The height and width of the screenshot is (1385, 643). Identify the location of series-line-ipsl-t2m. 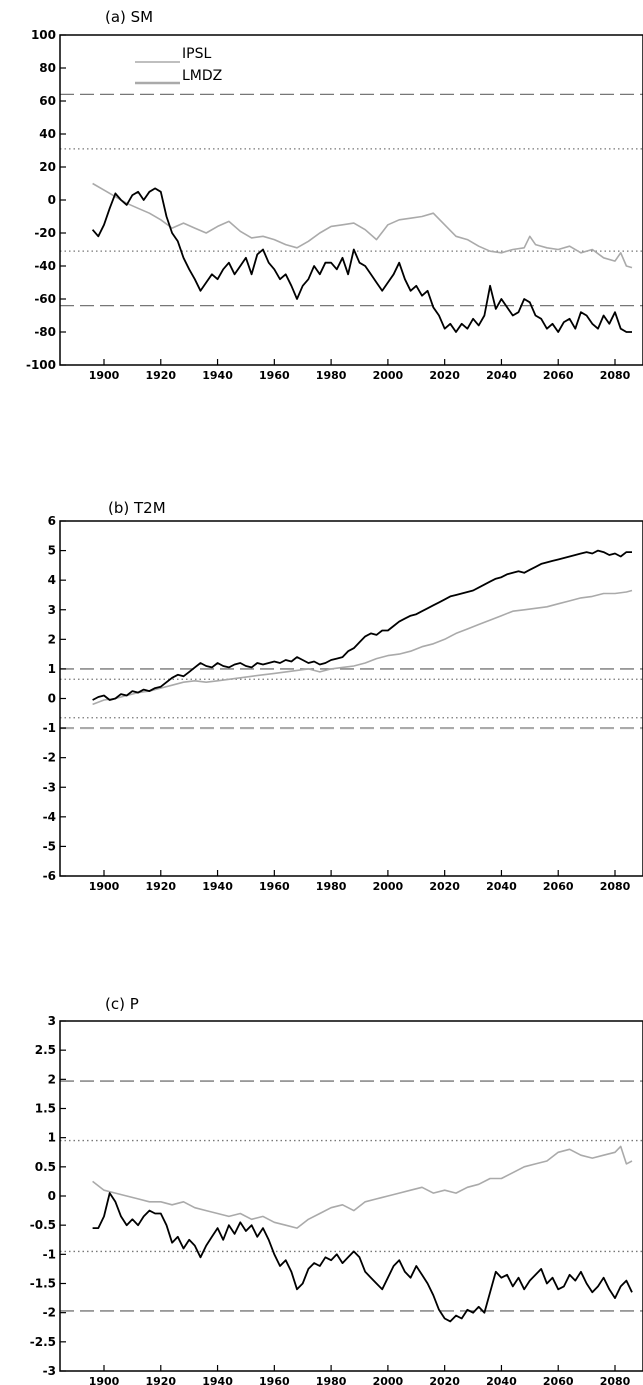
(362, 647).